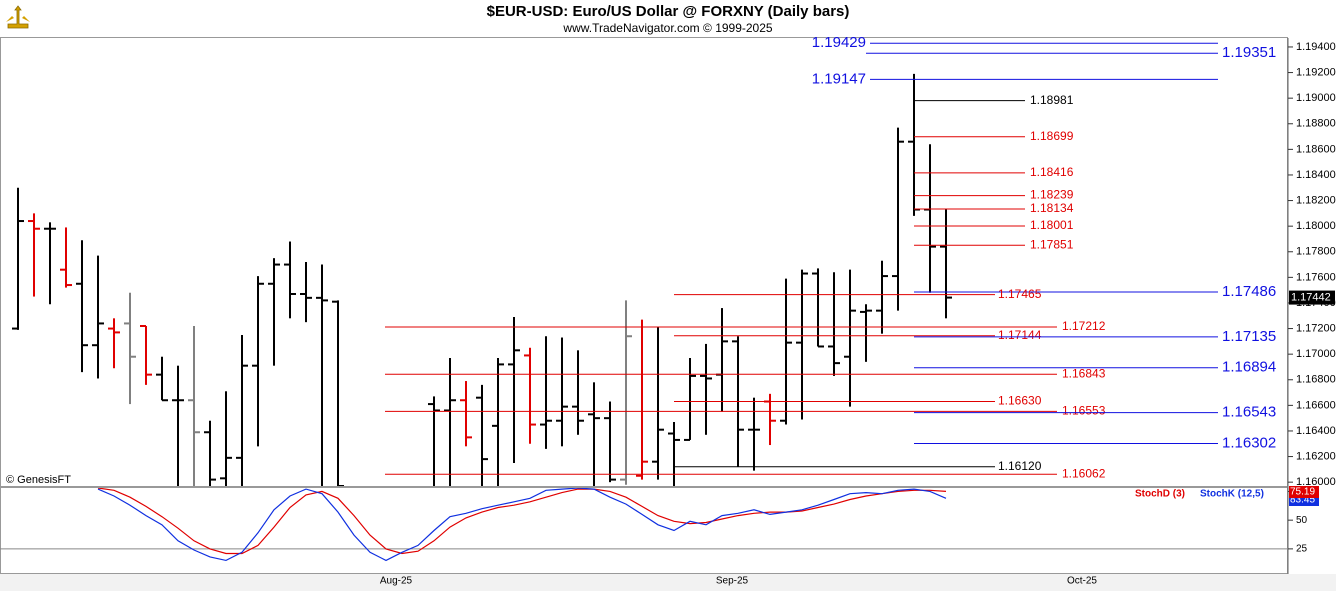 The height and width of the screenshot is (591, 1336). I want to click on y-tick-label: 1.16200, so click(1316, 456).